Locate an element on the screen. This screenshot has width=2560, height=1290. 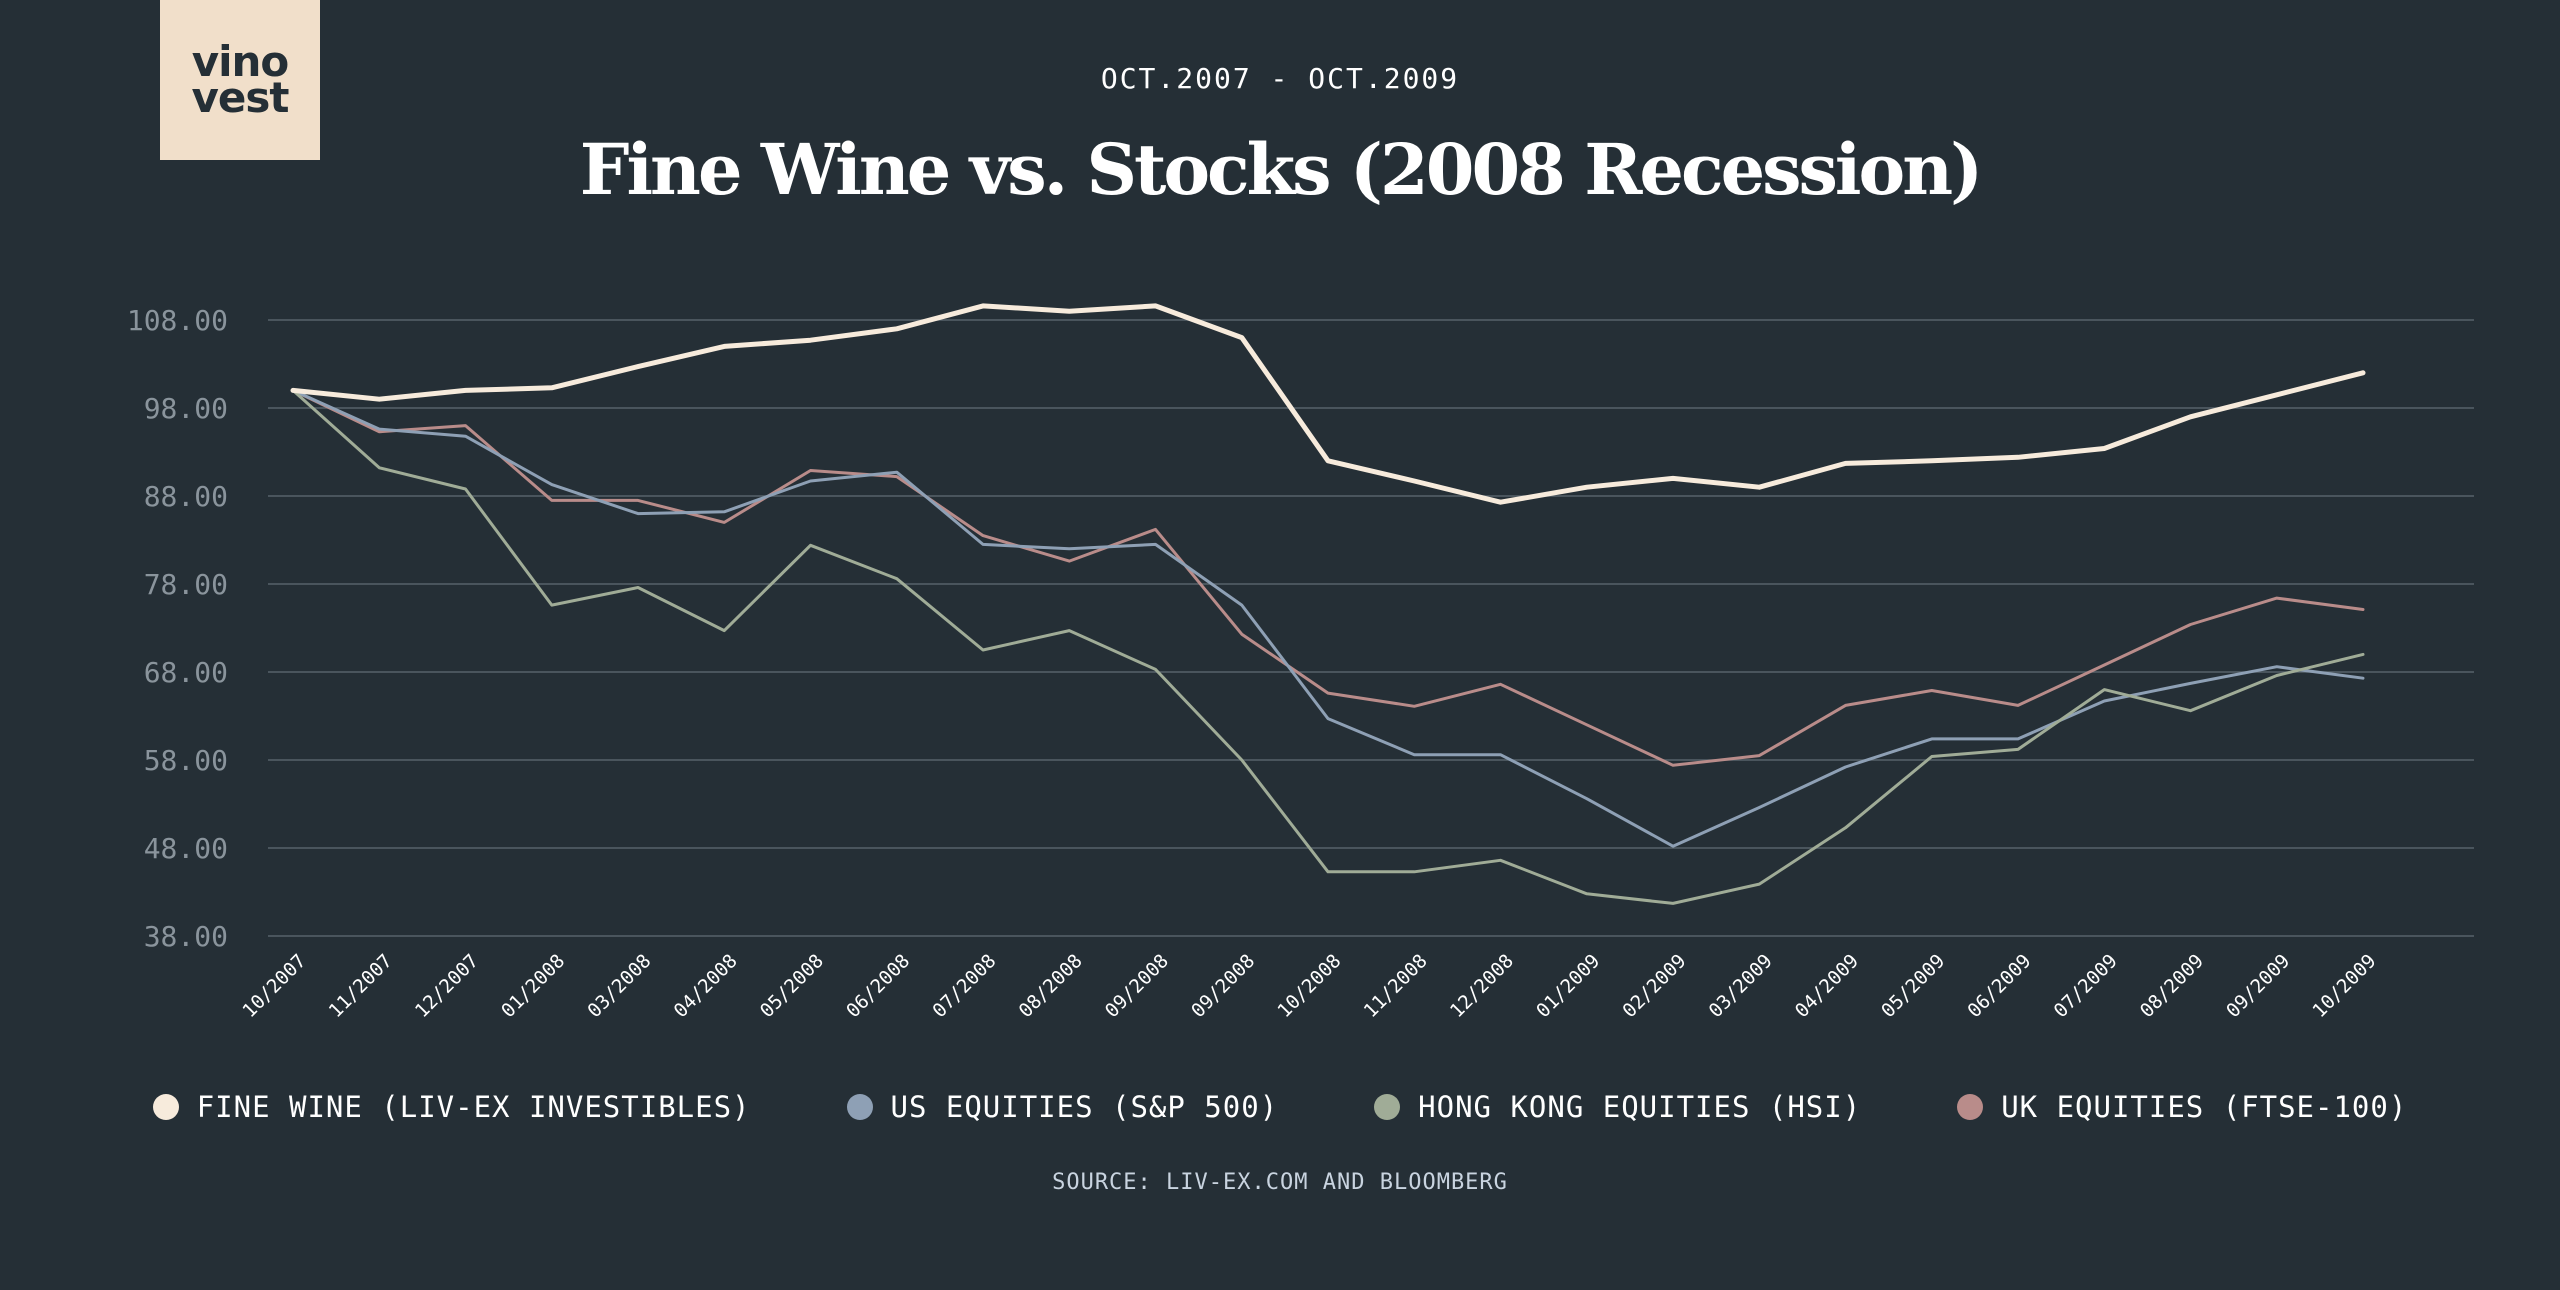
x-tick-label: 10/2007 is located at coordinates (274, 986).